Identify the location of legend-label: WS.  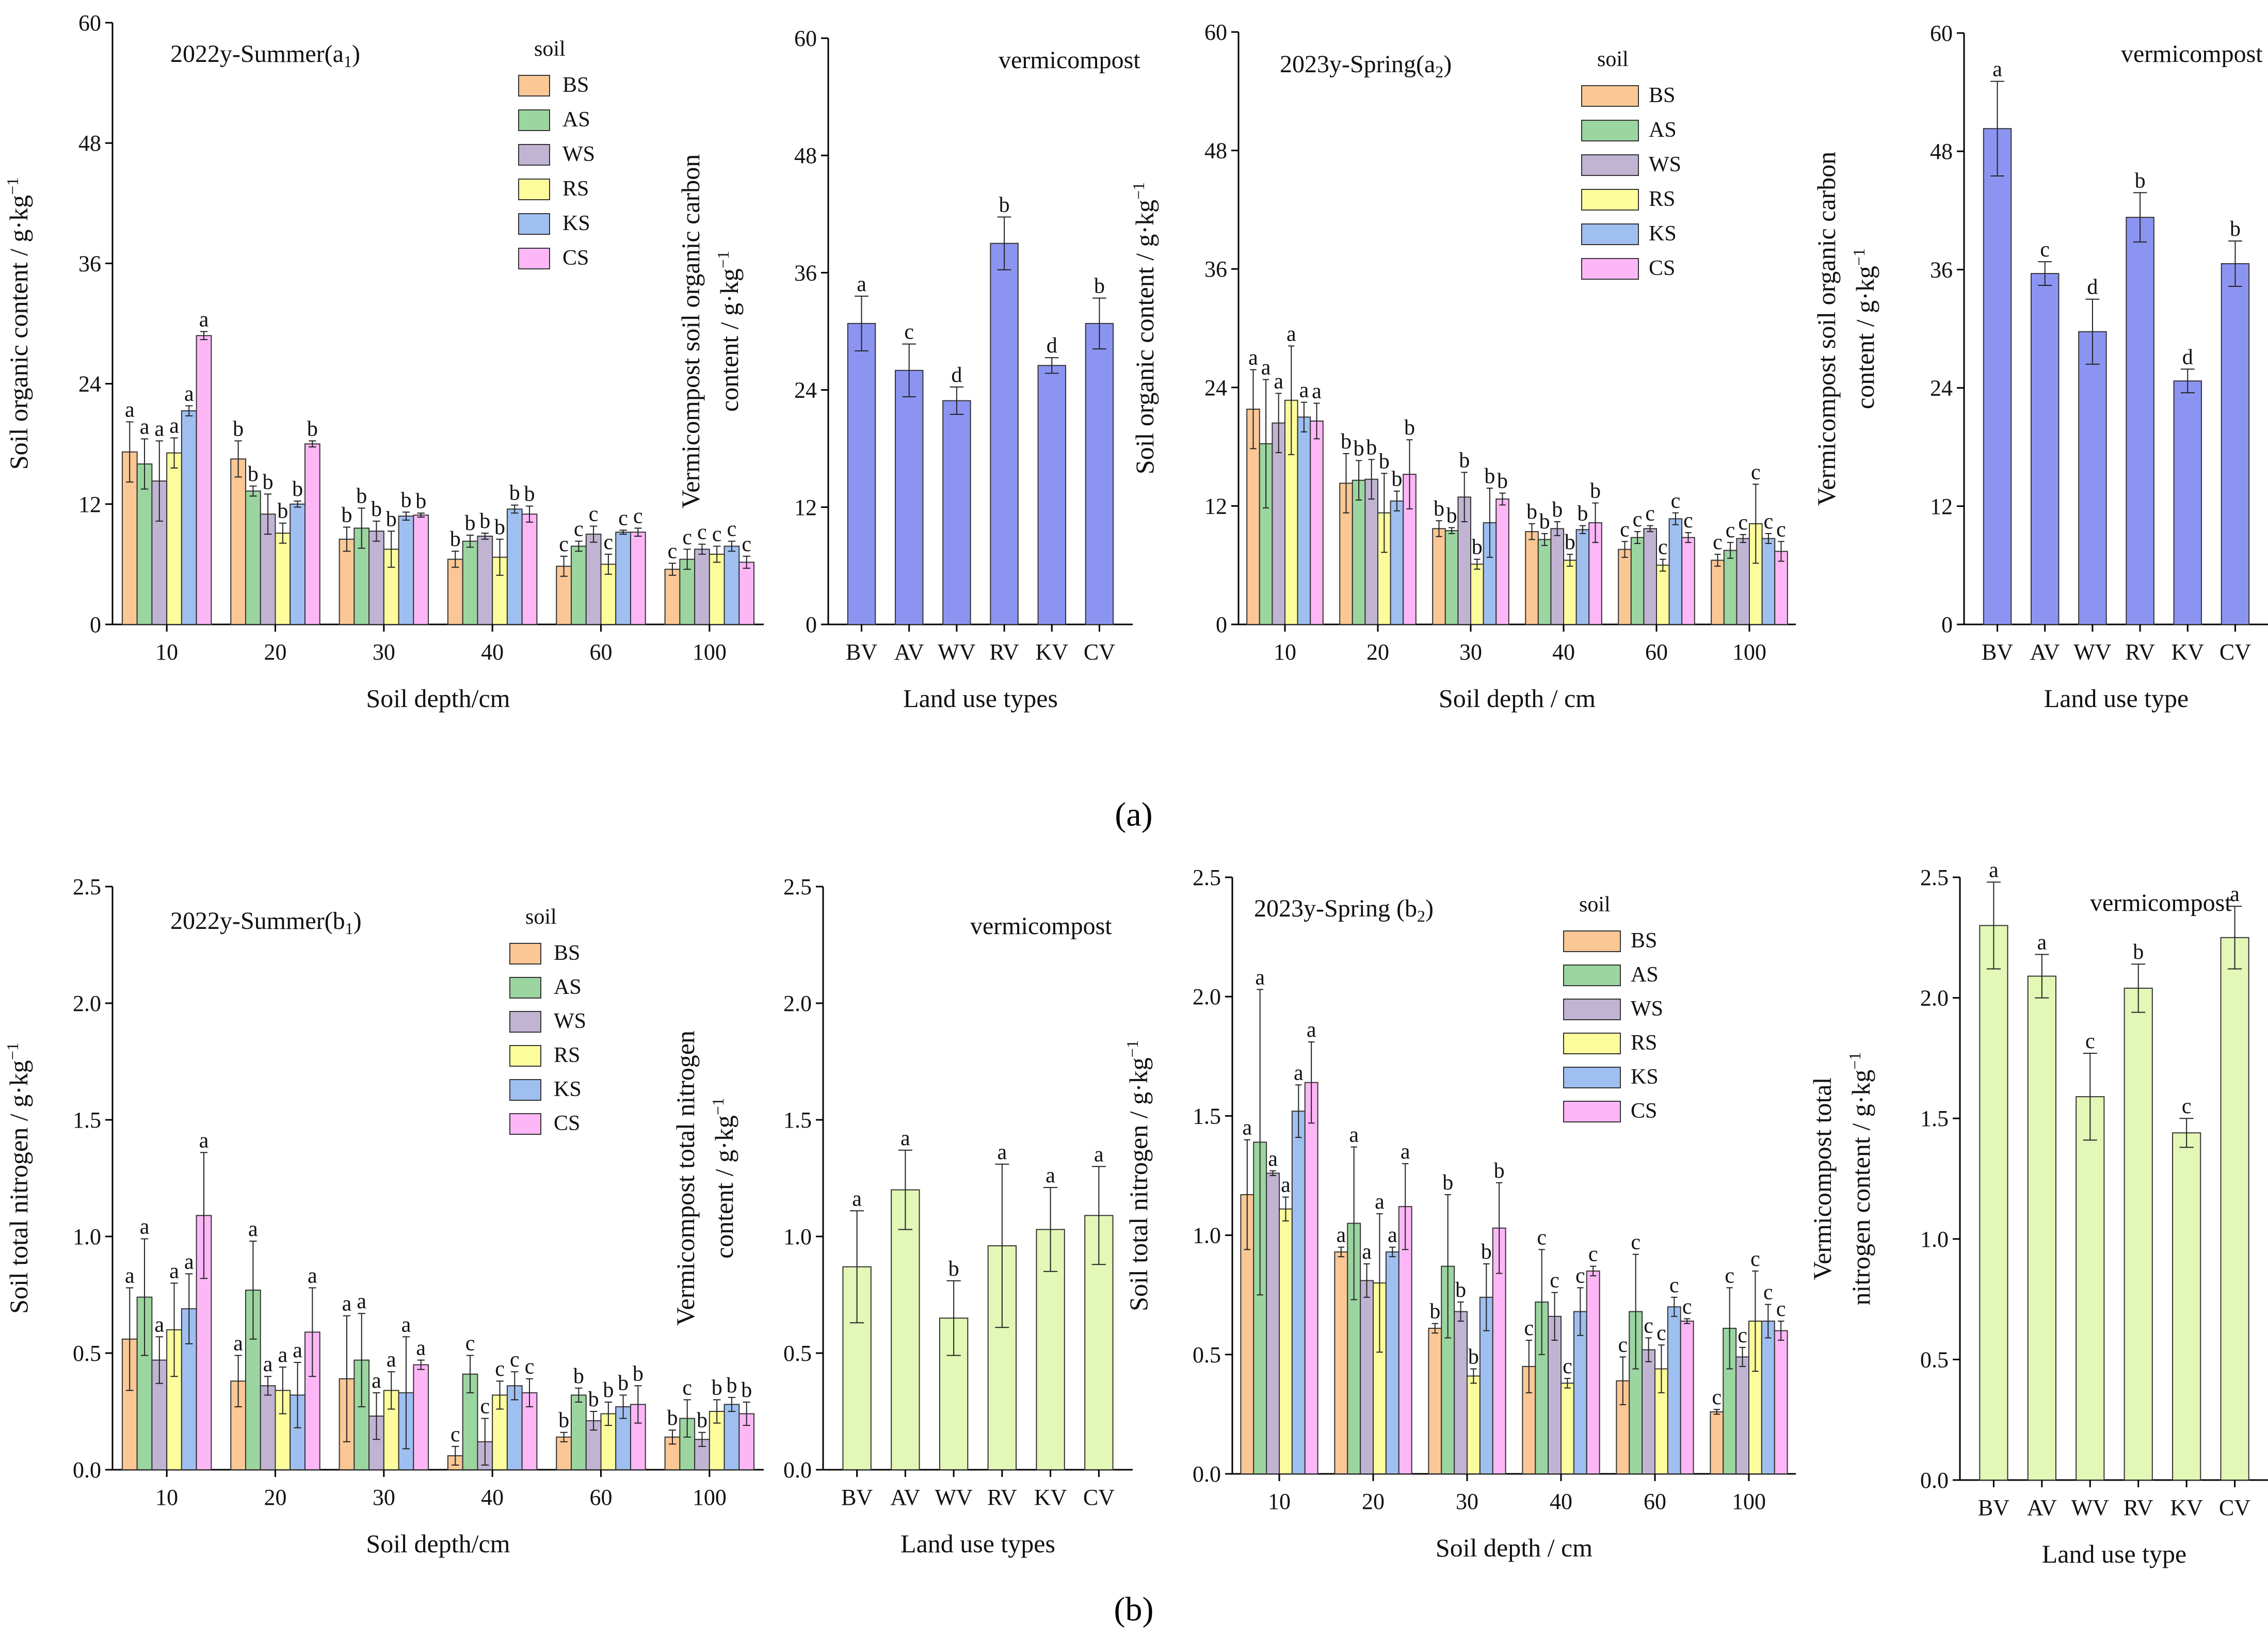
(570, 1021).